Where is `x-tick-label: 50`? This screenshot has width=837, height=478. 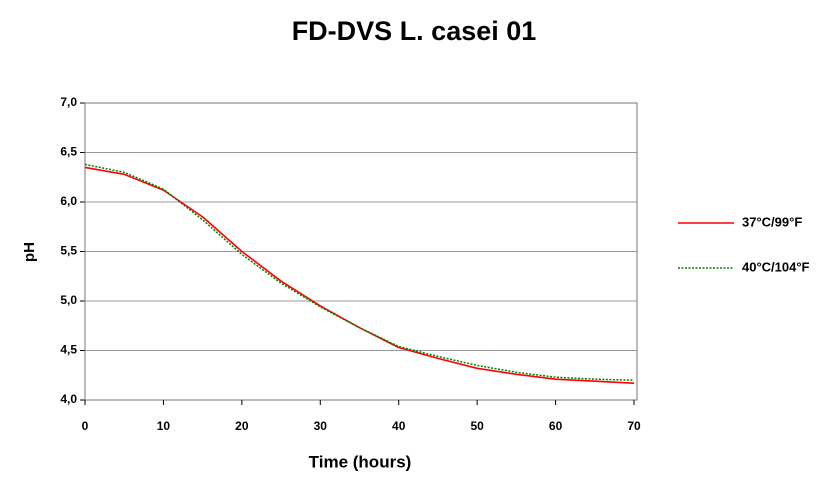 x-tick-label: 50 is located at coordinates (477, 426).